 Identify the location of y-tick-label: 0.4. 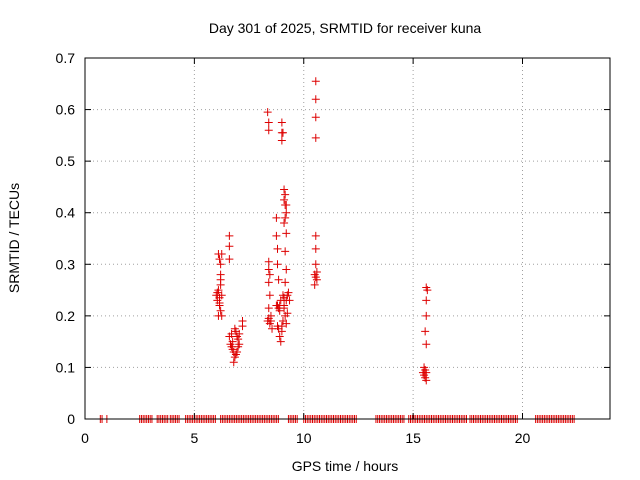
(66, 213).